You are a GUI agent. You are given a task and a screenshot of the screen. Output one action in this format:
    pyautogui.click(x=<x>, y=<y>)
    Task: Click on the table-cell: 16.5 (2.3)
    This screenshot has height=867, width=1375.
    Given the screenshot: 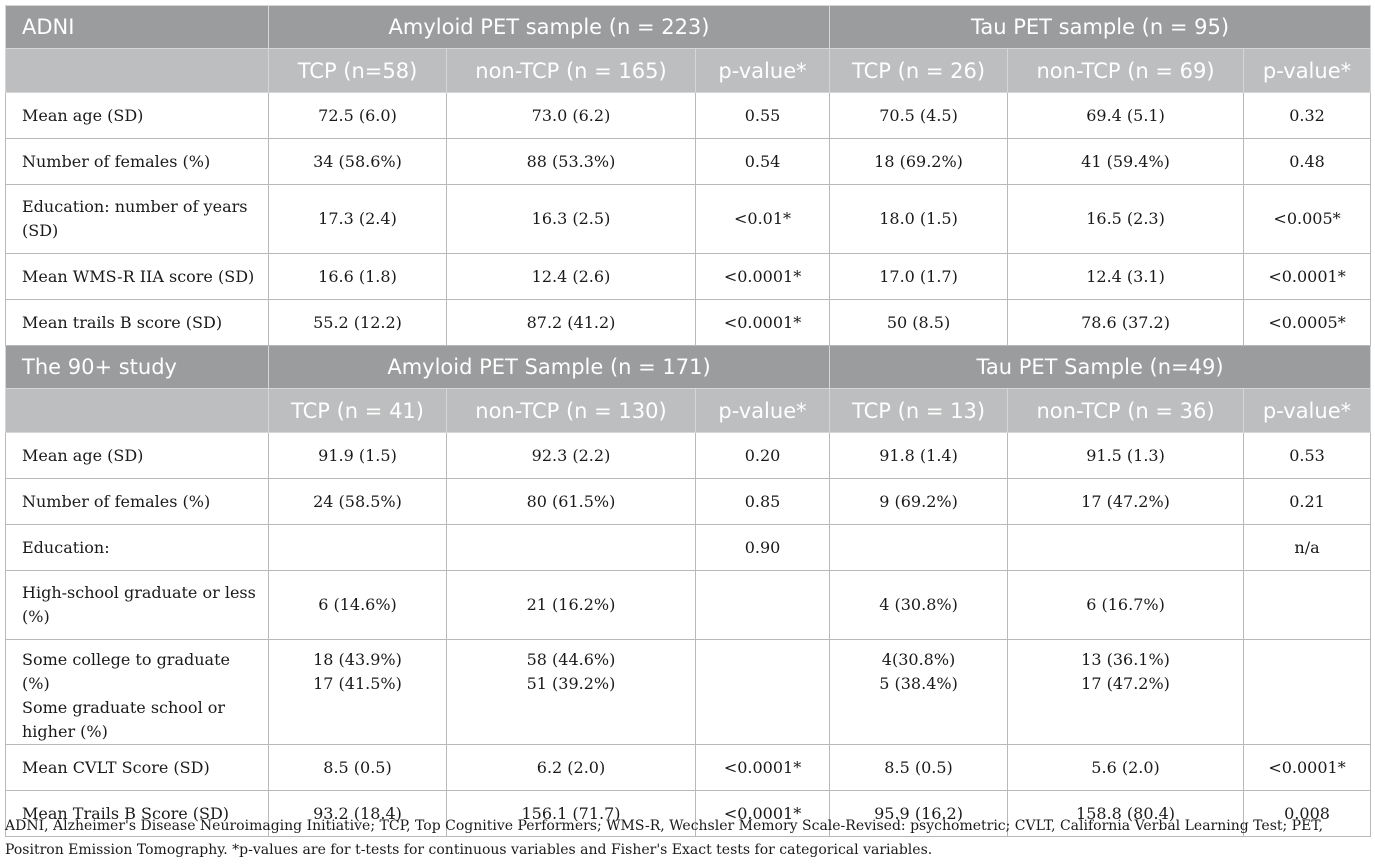 What is the action you would take?
    pyautogui.click(x=1126, y=219)
    